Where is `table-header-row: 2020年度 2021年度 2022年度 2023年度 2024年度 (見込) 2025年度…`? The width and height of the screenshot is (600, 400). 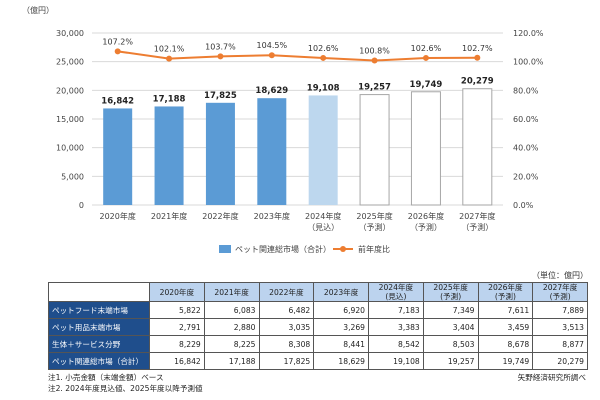 table-header-row: 2020年度 2021年度 2022年度 2023年度 2024年度 (見込) 2025年度… is located at coordinates (318, 292).